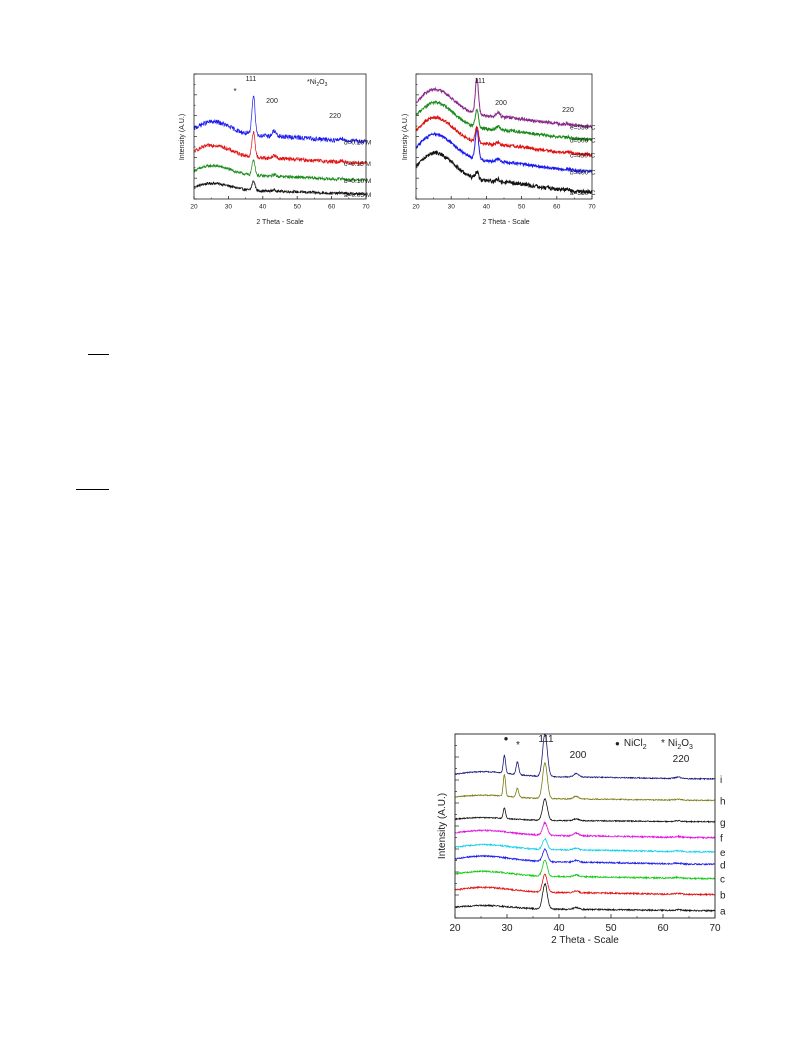 The image size is (793, 1057). I want to click on series-line-g, so click(585, 810).